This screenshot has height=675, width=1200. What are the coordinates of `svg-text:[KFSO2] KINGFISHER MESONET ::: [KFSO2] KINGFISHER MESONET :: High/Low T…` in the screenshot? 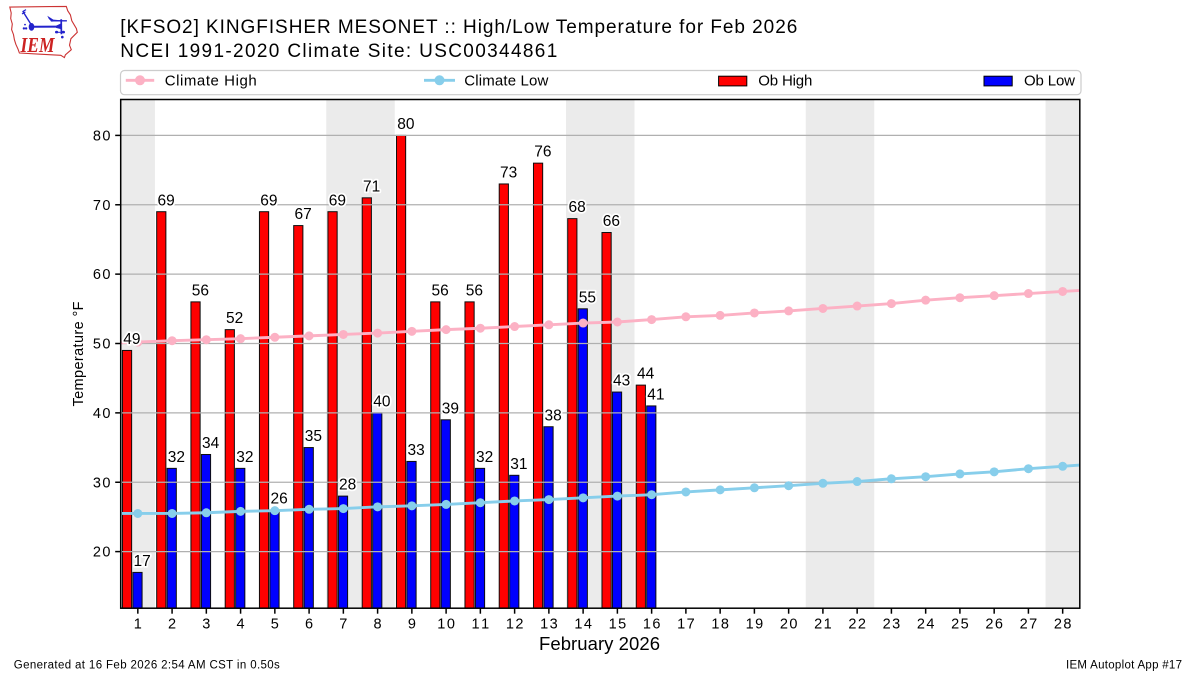 It's located at (458, 27).